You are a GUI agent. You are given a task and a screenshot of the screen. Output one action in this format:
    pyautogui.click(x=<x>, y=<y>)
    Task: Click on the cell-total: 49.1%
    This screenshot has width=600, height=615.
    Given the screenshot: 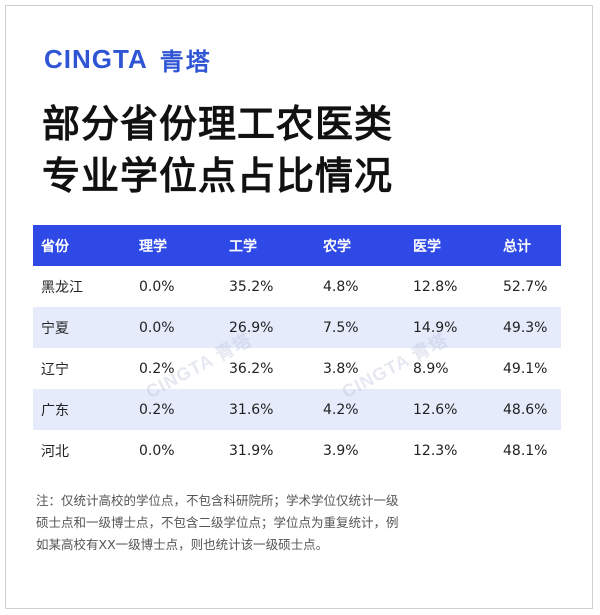 What is the action you would take?
    pyautogui.click(x=525, y=368)
    